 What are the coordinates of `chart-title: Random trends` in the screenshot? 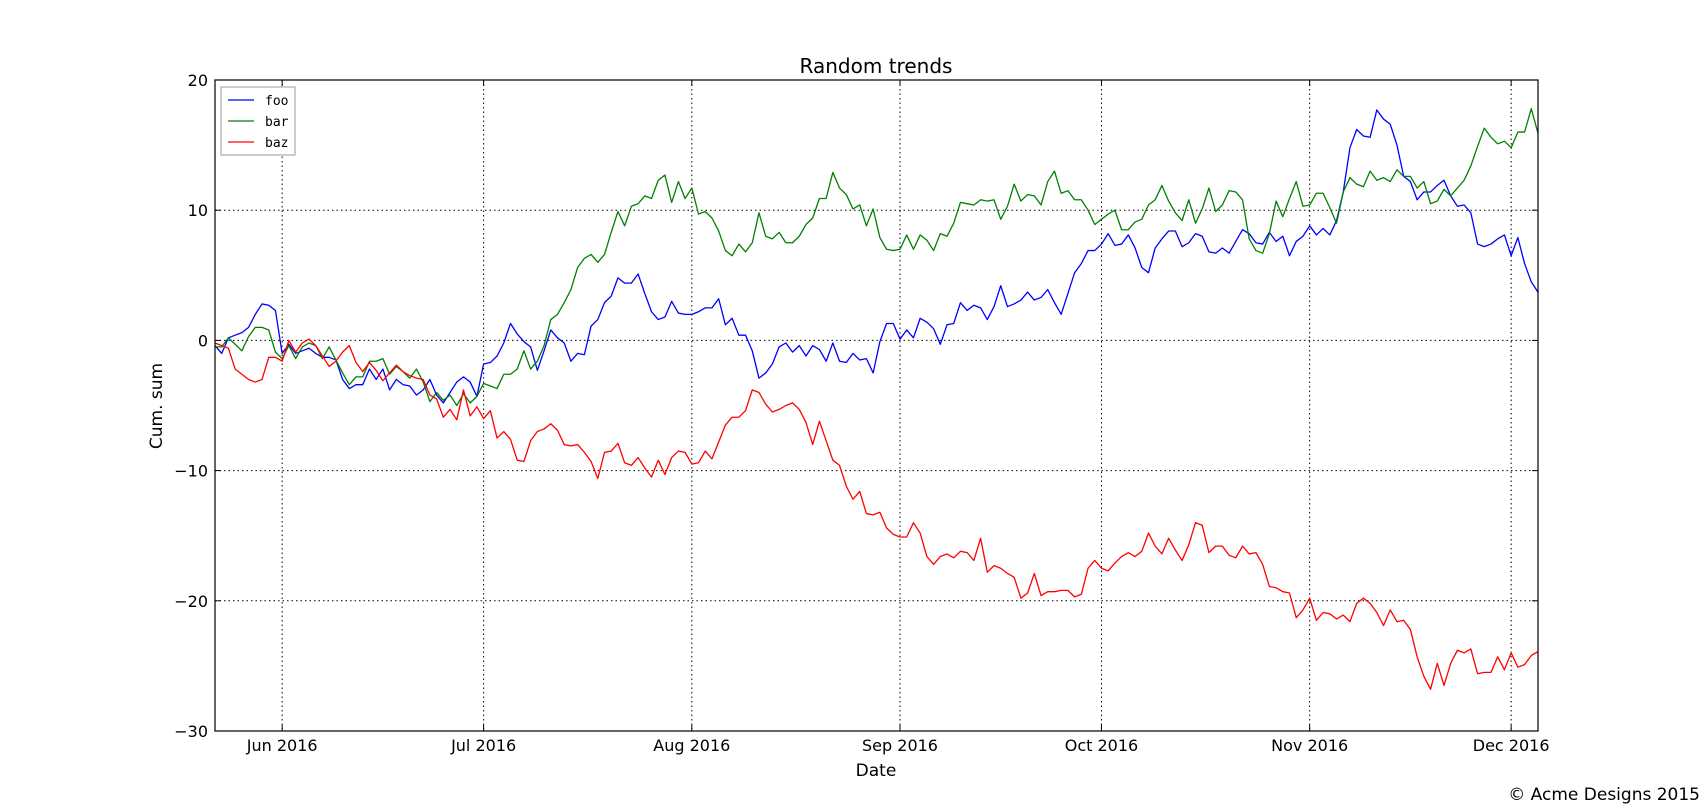 It's located at (876, 66).